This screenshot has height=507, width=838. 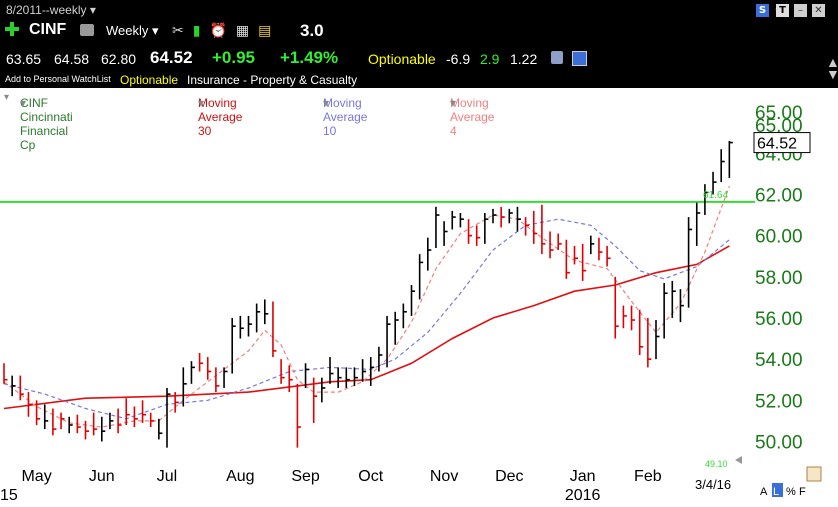 I want to click on notes-icon: ▤, so click(x=265, y=31).